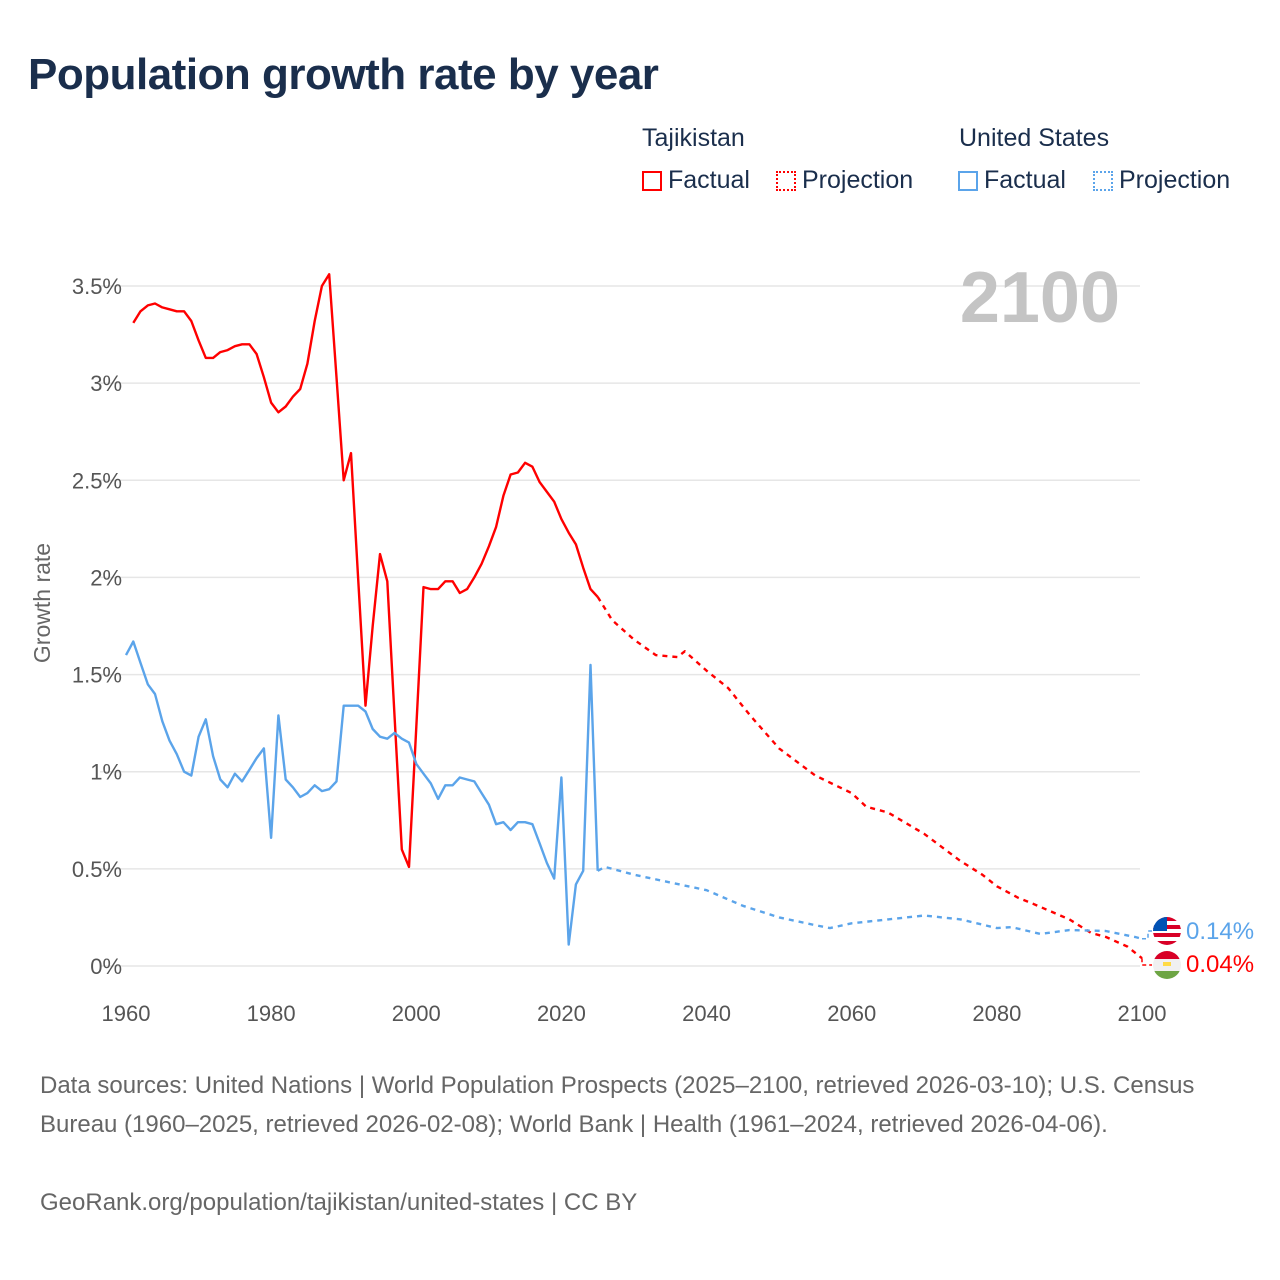 This screenshot has height=1280, width=1280. I want to click on y-tick-label: 1.5%, so click(97, 675).